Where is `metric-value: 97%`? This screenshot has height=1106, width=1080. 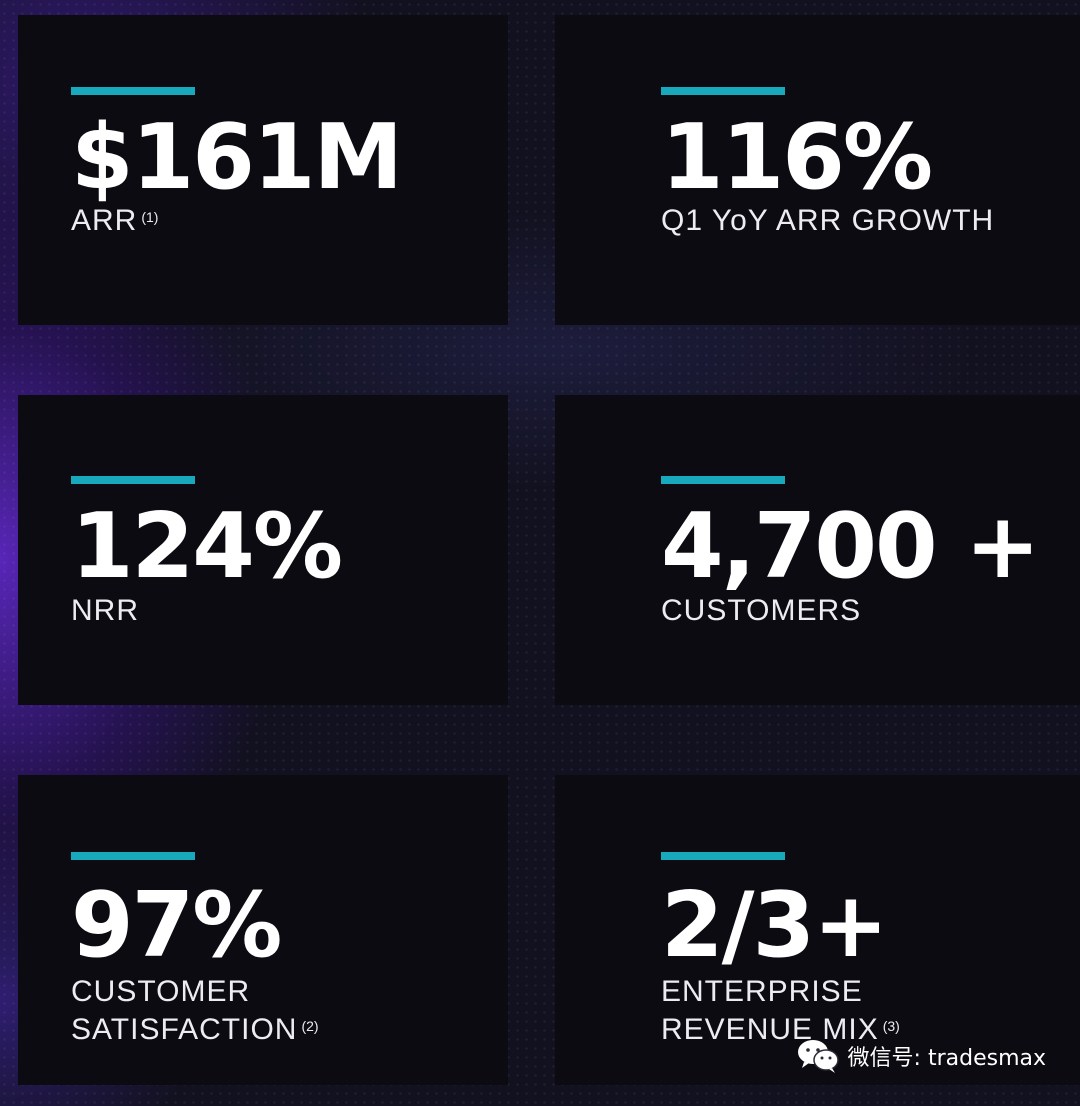
metric-value: 97% is located at coordinates (176, 925).